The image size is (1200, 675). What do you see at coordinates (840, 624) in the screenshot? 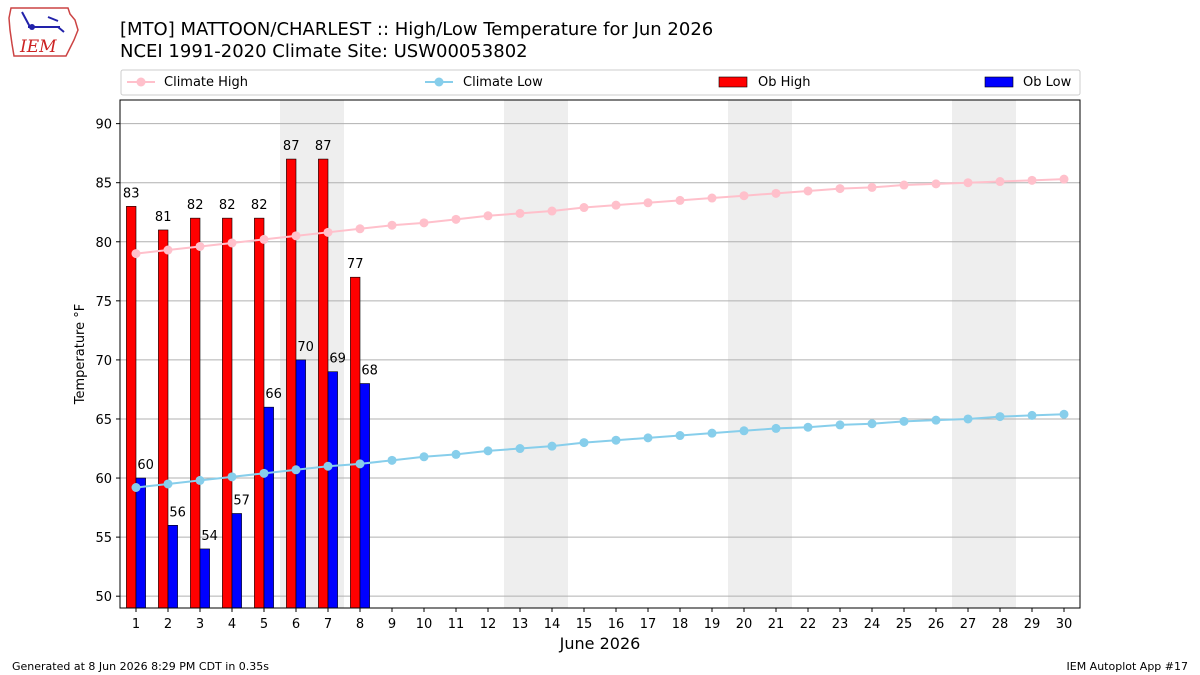
I see `x-tick-label: 23` at bounding box center [840, 624].